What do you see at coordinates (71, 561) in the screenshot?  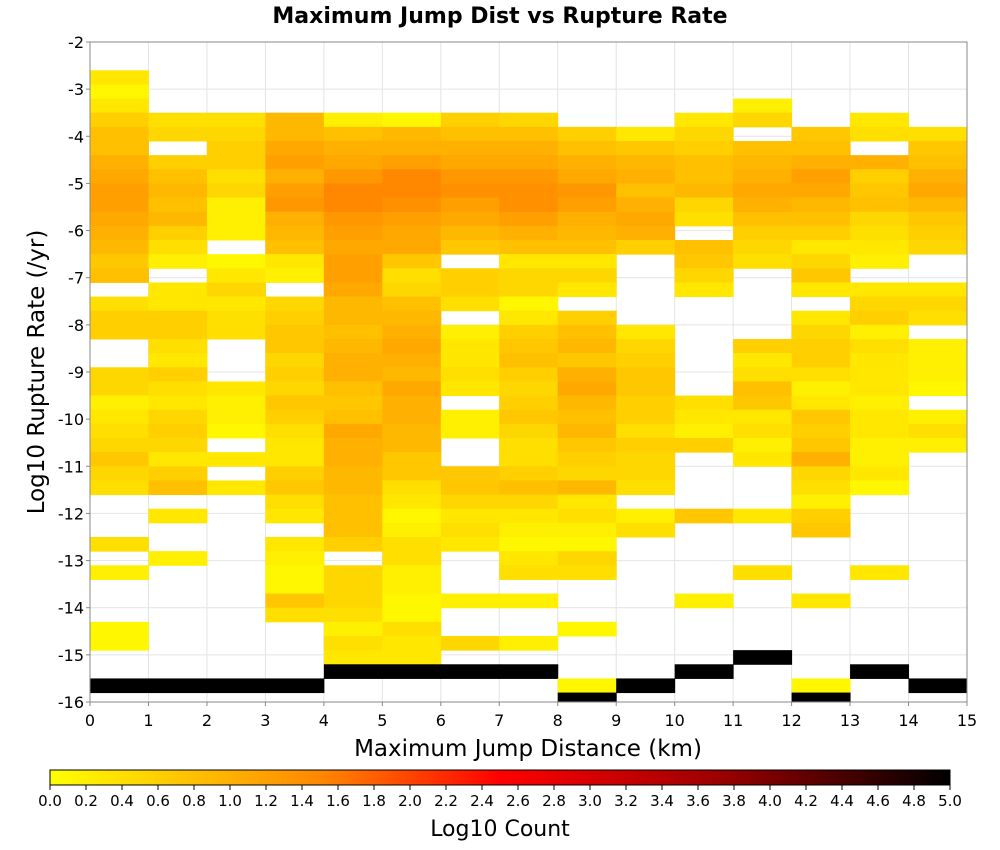 I see `y-tick-label: -13` at bounding box center [71, 561].